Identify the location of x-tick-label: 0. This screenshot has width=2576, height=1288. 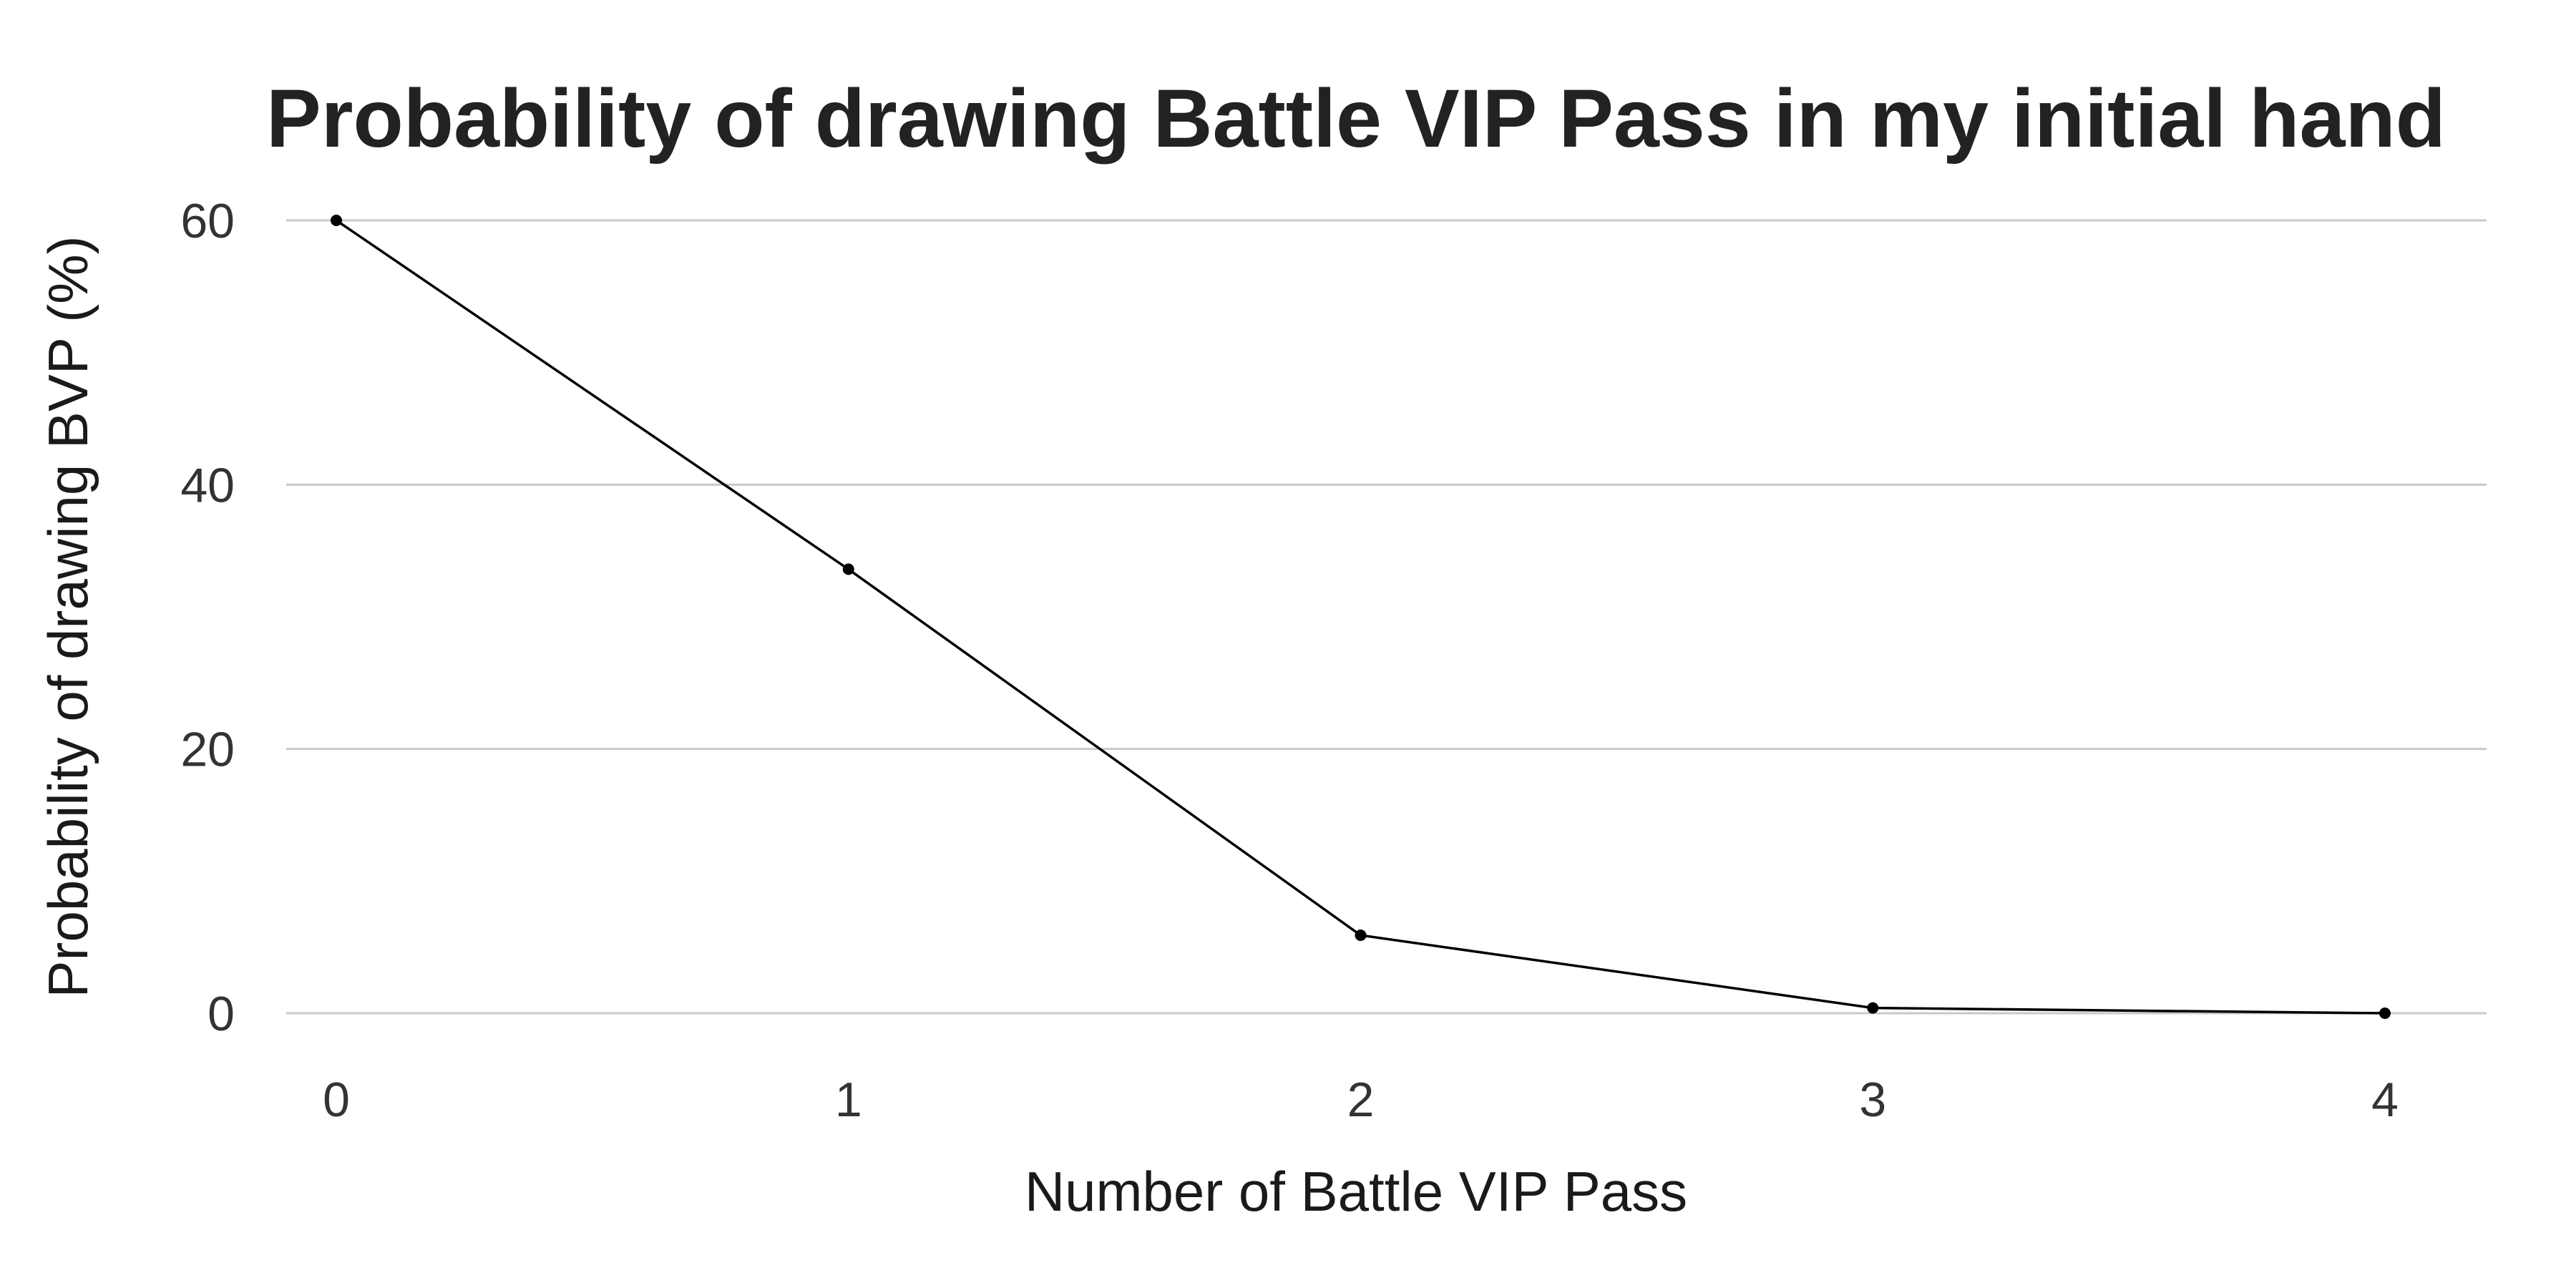
(336, 1100).